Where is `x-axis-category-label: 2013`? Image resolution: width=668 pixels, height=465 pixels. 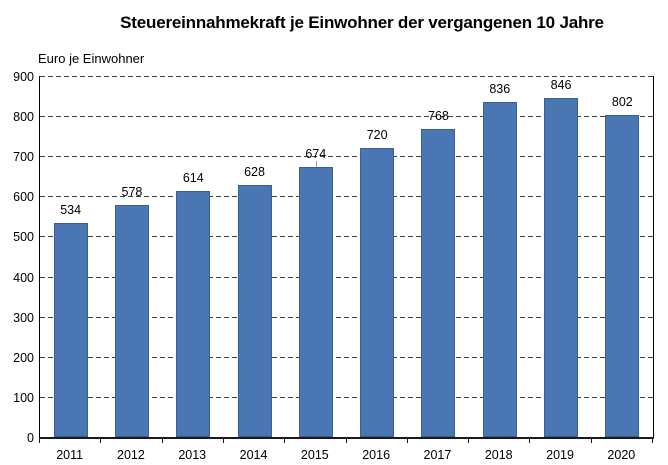 x-axis-category-label: 2013 is located at coordinates (192, 455).